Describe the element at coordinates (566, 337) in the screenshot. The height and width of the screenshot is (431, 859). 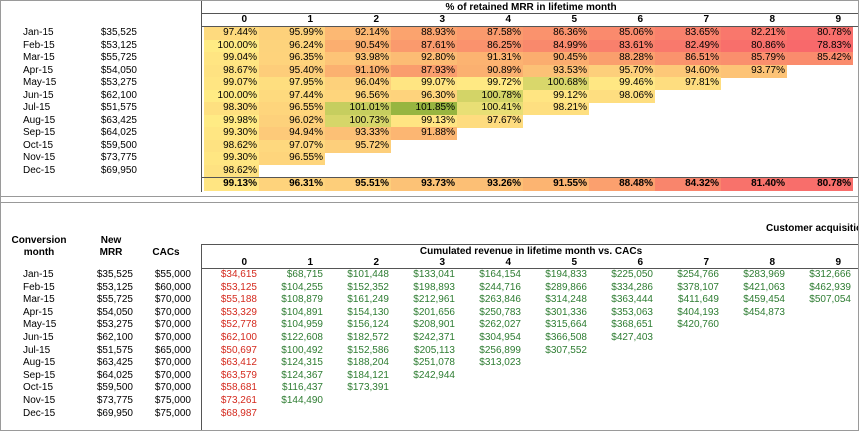
I see `revenue-cell: $366,508` at that location.